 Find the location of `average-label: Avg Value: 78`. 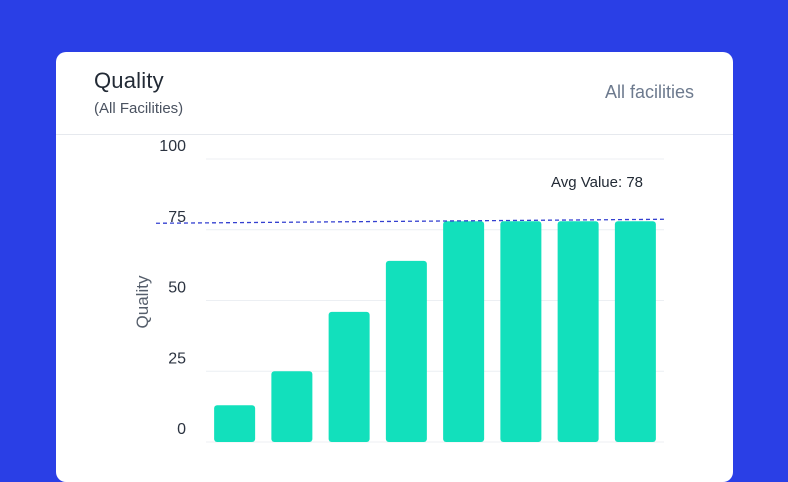

average-label: Avg Value: 78 is located at coordinates (597, 182).